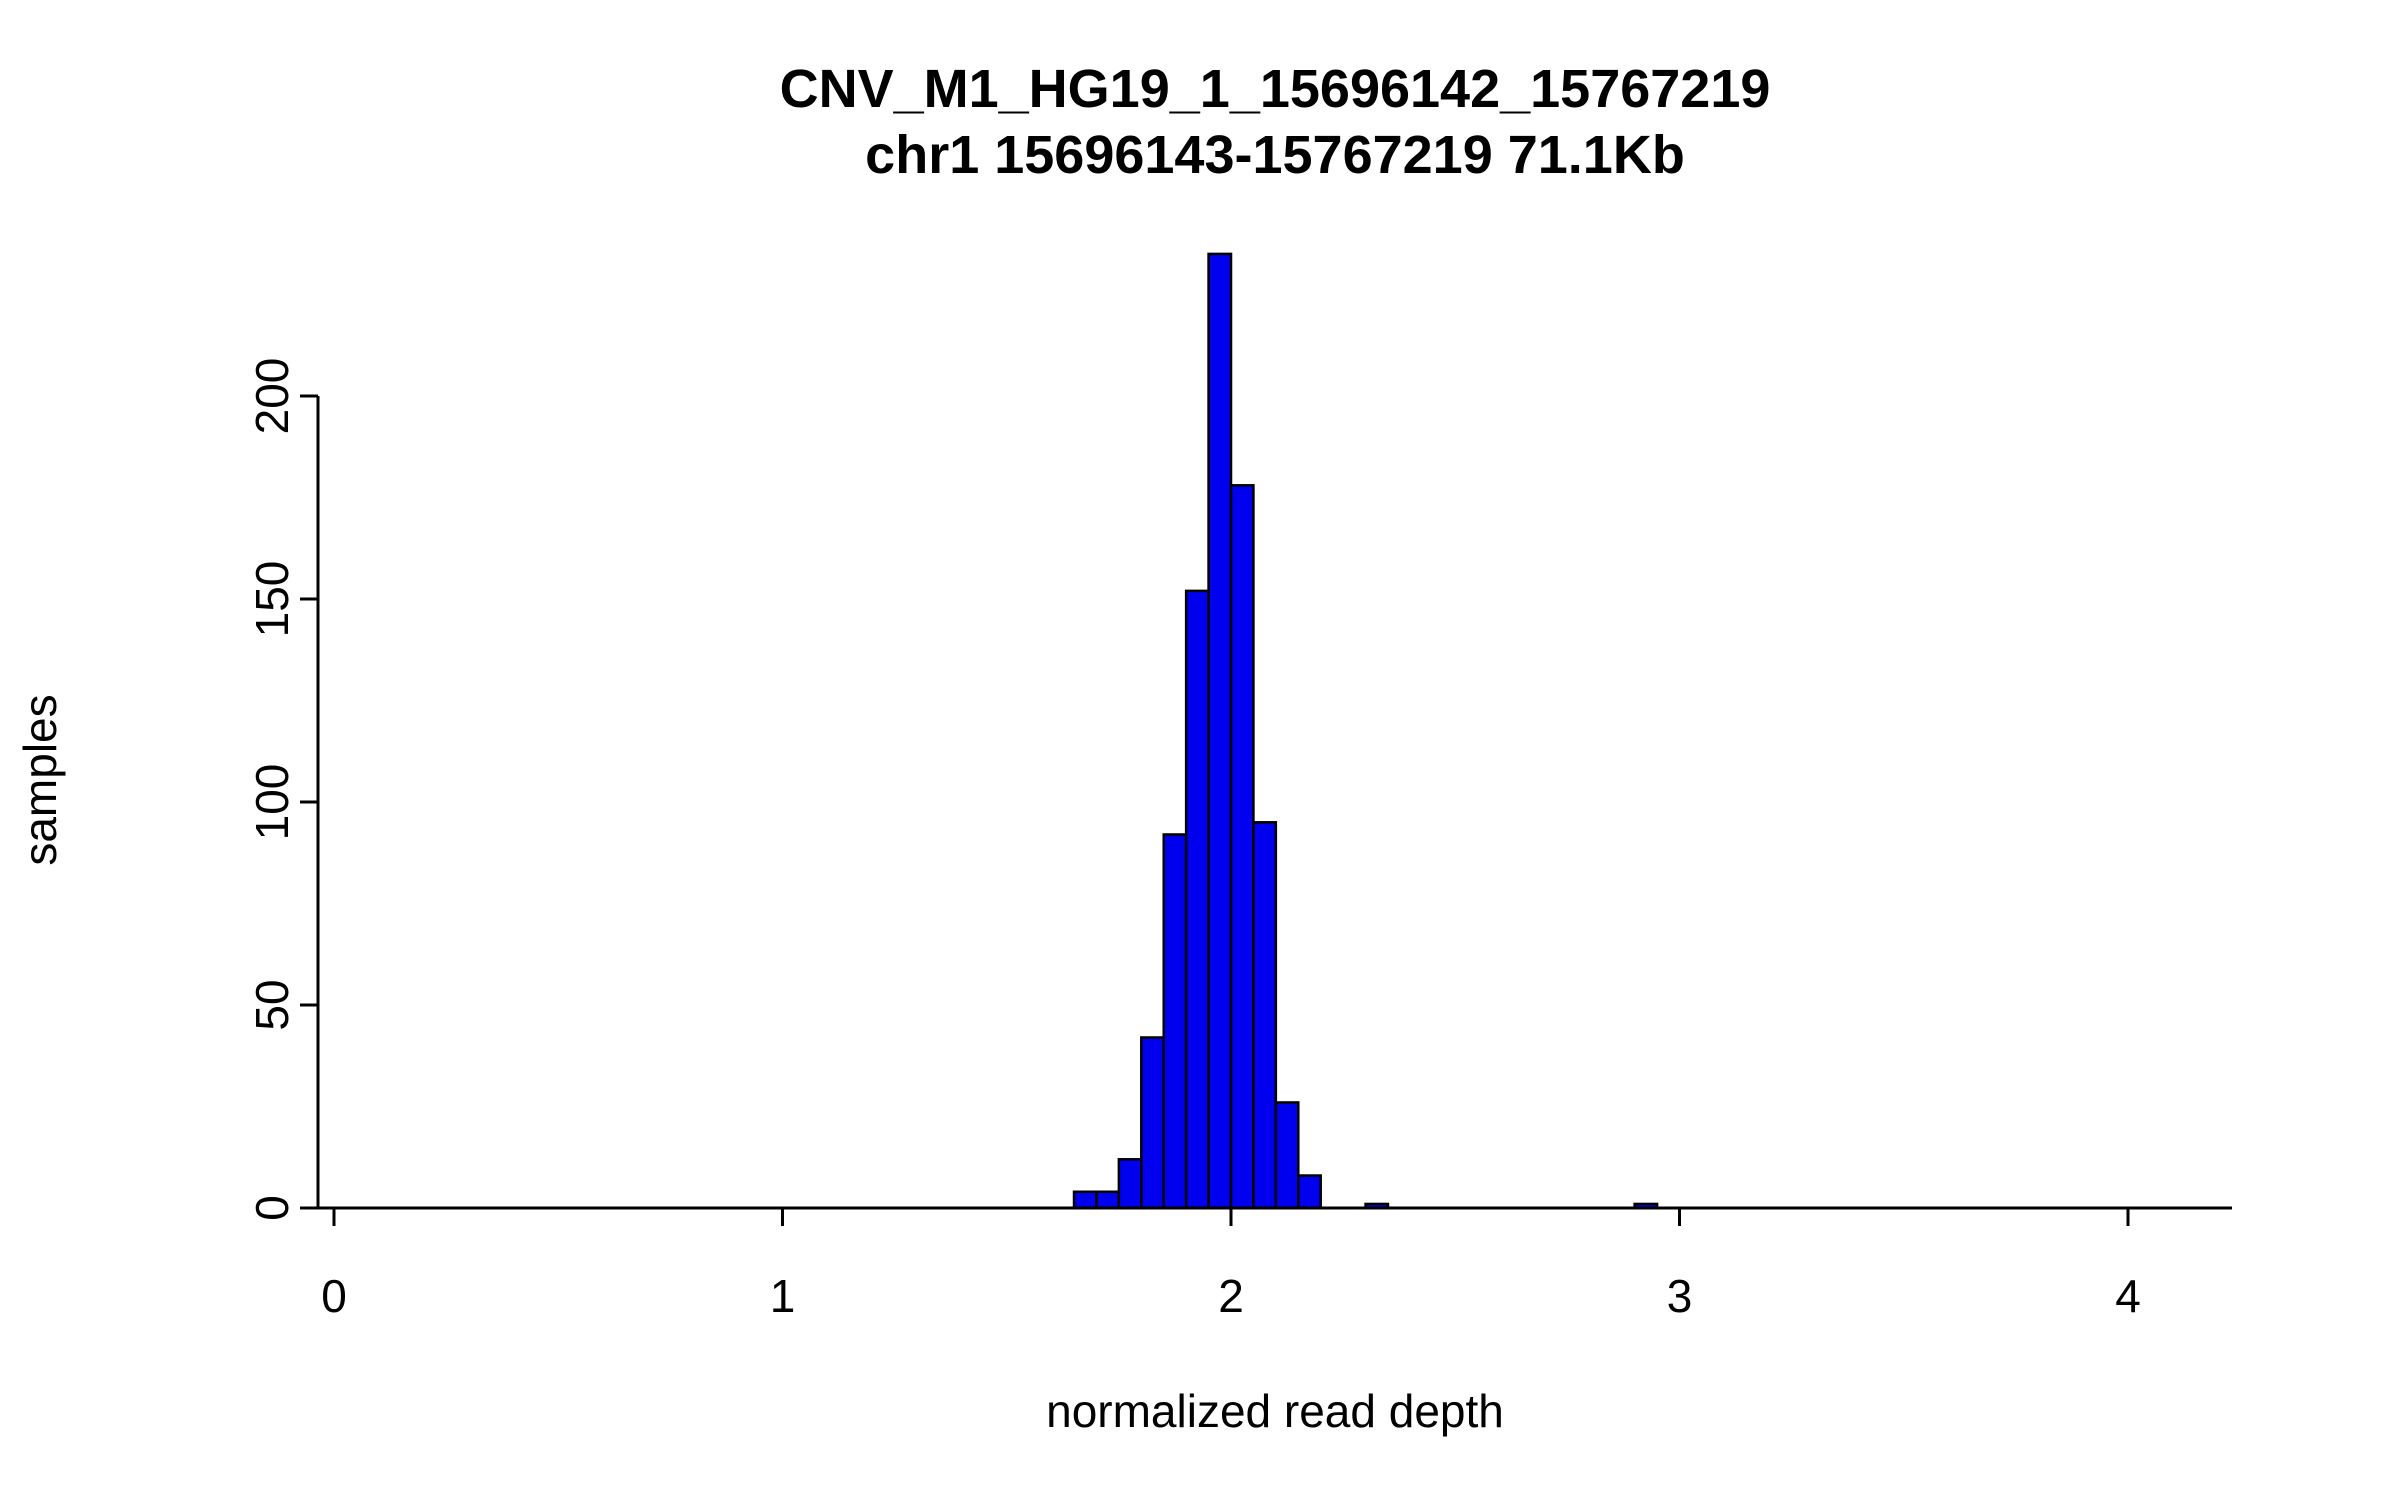  Describe the element at coordinates (1275, 89) in the screenshot. I see `chart-title: CNV_M1_HG19_1_15696142_15767219` at that location.